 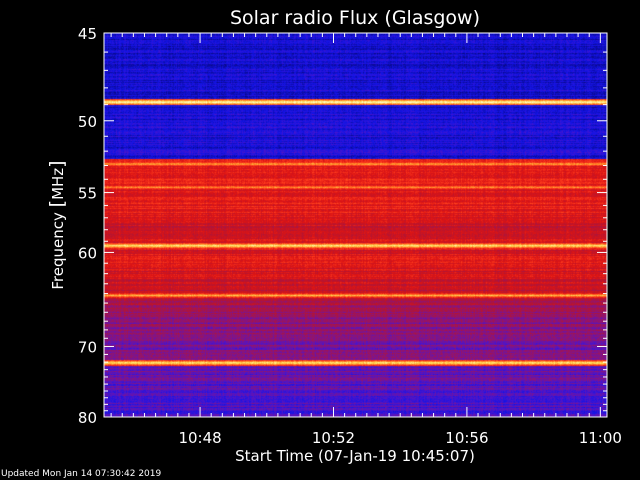 I want to click on y-axis-label-bracket-close: ], so click(x=57, y=163).